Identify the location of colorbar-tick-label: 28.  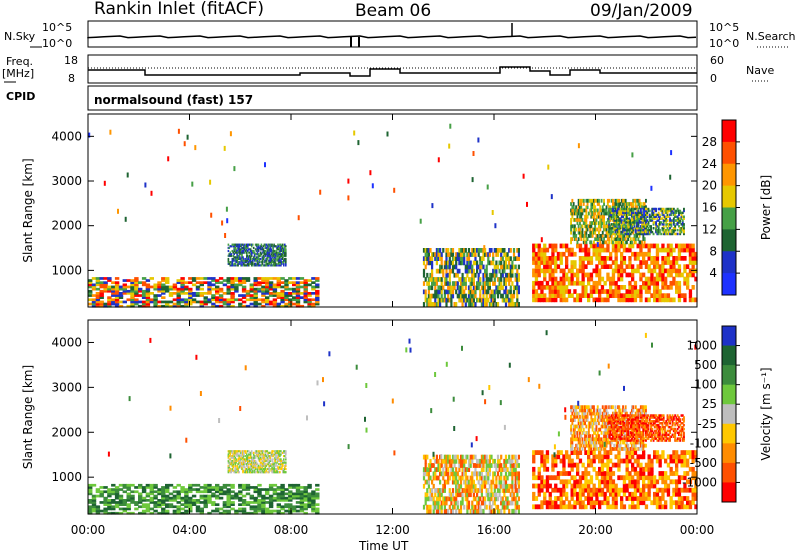
(709, 142).